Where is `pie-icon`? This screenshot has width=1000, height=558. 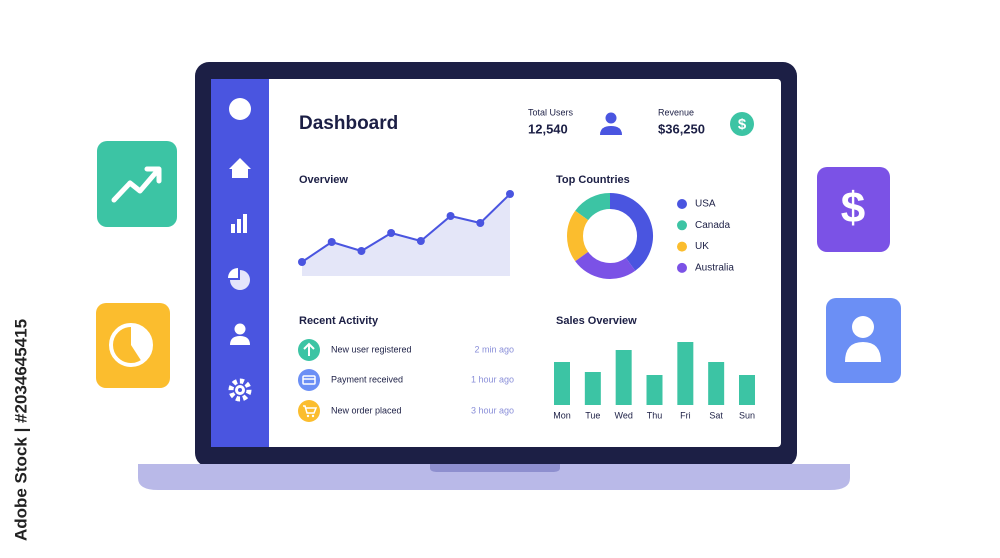 pie-icon is located at coordinates (133, 345).